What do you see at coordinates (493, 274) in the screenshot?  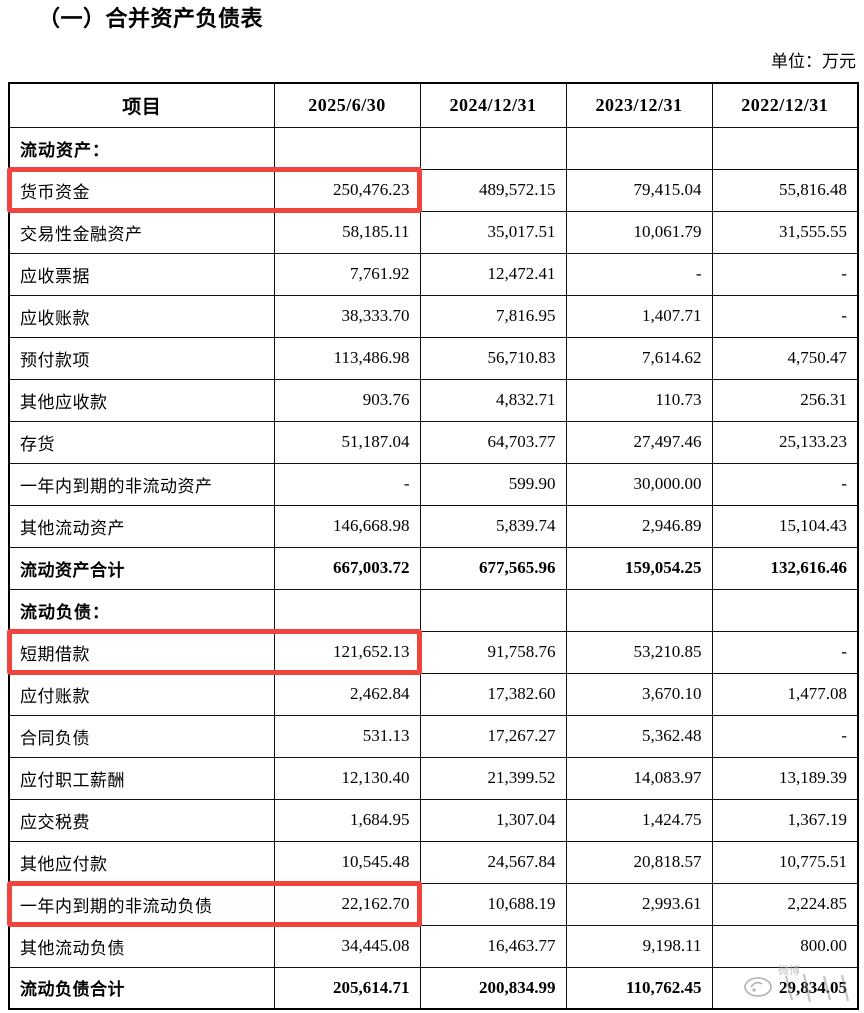 I see `cell-value: 12,472.41` at bounding box center [493, 274].